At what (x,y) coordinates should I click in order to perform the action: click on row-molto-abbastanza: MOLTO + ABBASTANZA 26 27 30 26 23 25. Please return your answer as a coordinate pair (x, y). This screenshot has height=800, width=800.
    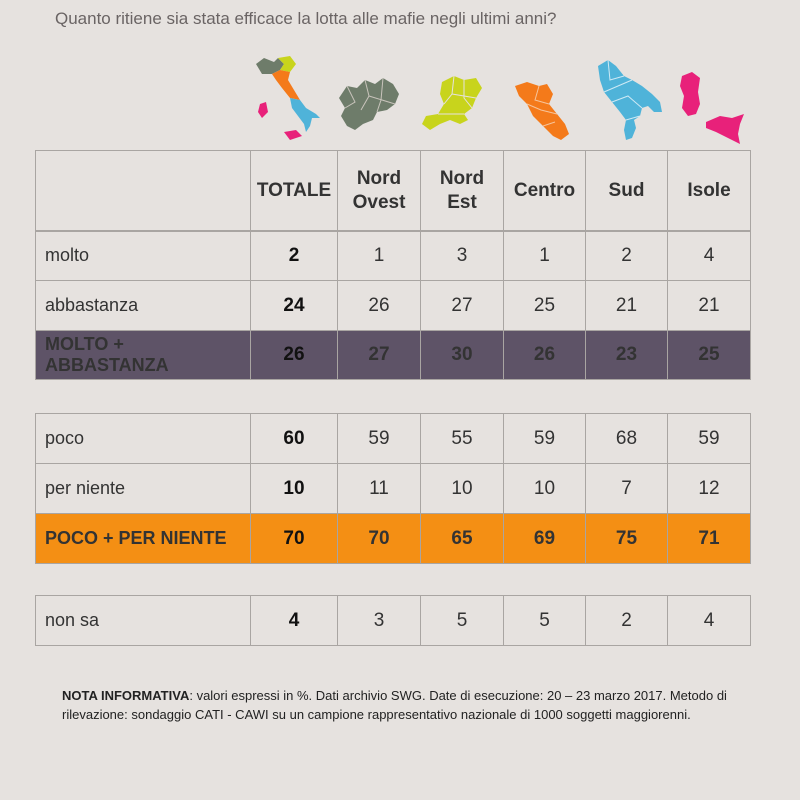
    Looking at the image, I should click on (393, 355).